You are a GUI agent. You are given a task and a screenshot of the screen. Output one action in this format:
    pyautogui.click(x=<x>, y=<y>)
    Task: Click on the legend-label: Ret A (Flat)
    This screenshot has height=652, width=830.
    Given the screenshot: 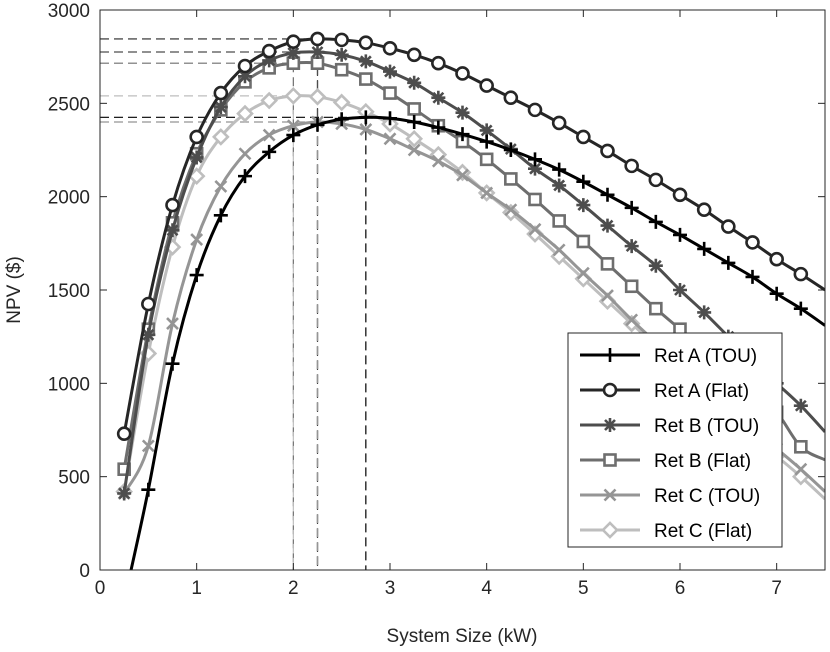 What is the action you would take?
    pyautogui.click(x=701, y=391)
    